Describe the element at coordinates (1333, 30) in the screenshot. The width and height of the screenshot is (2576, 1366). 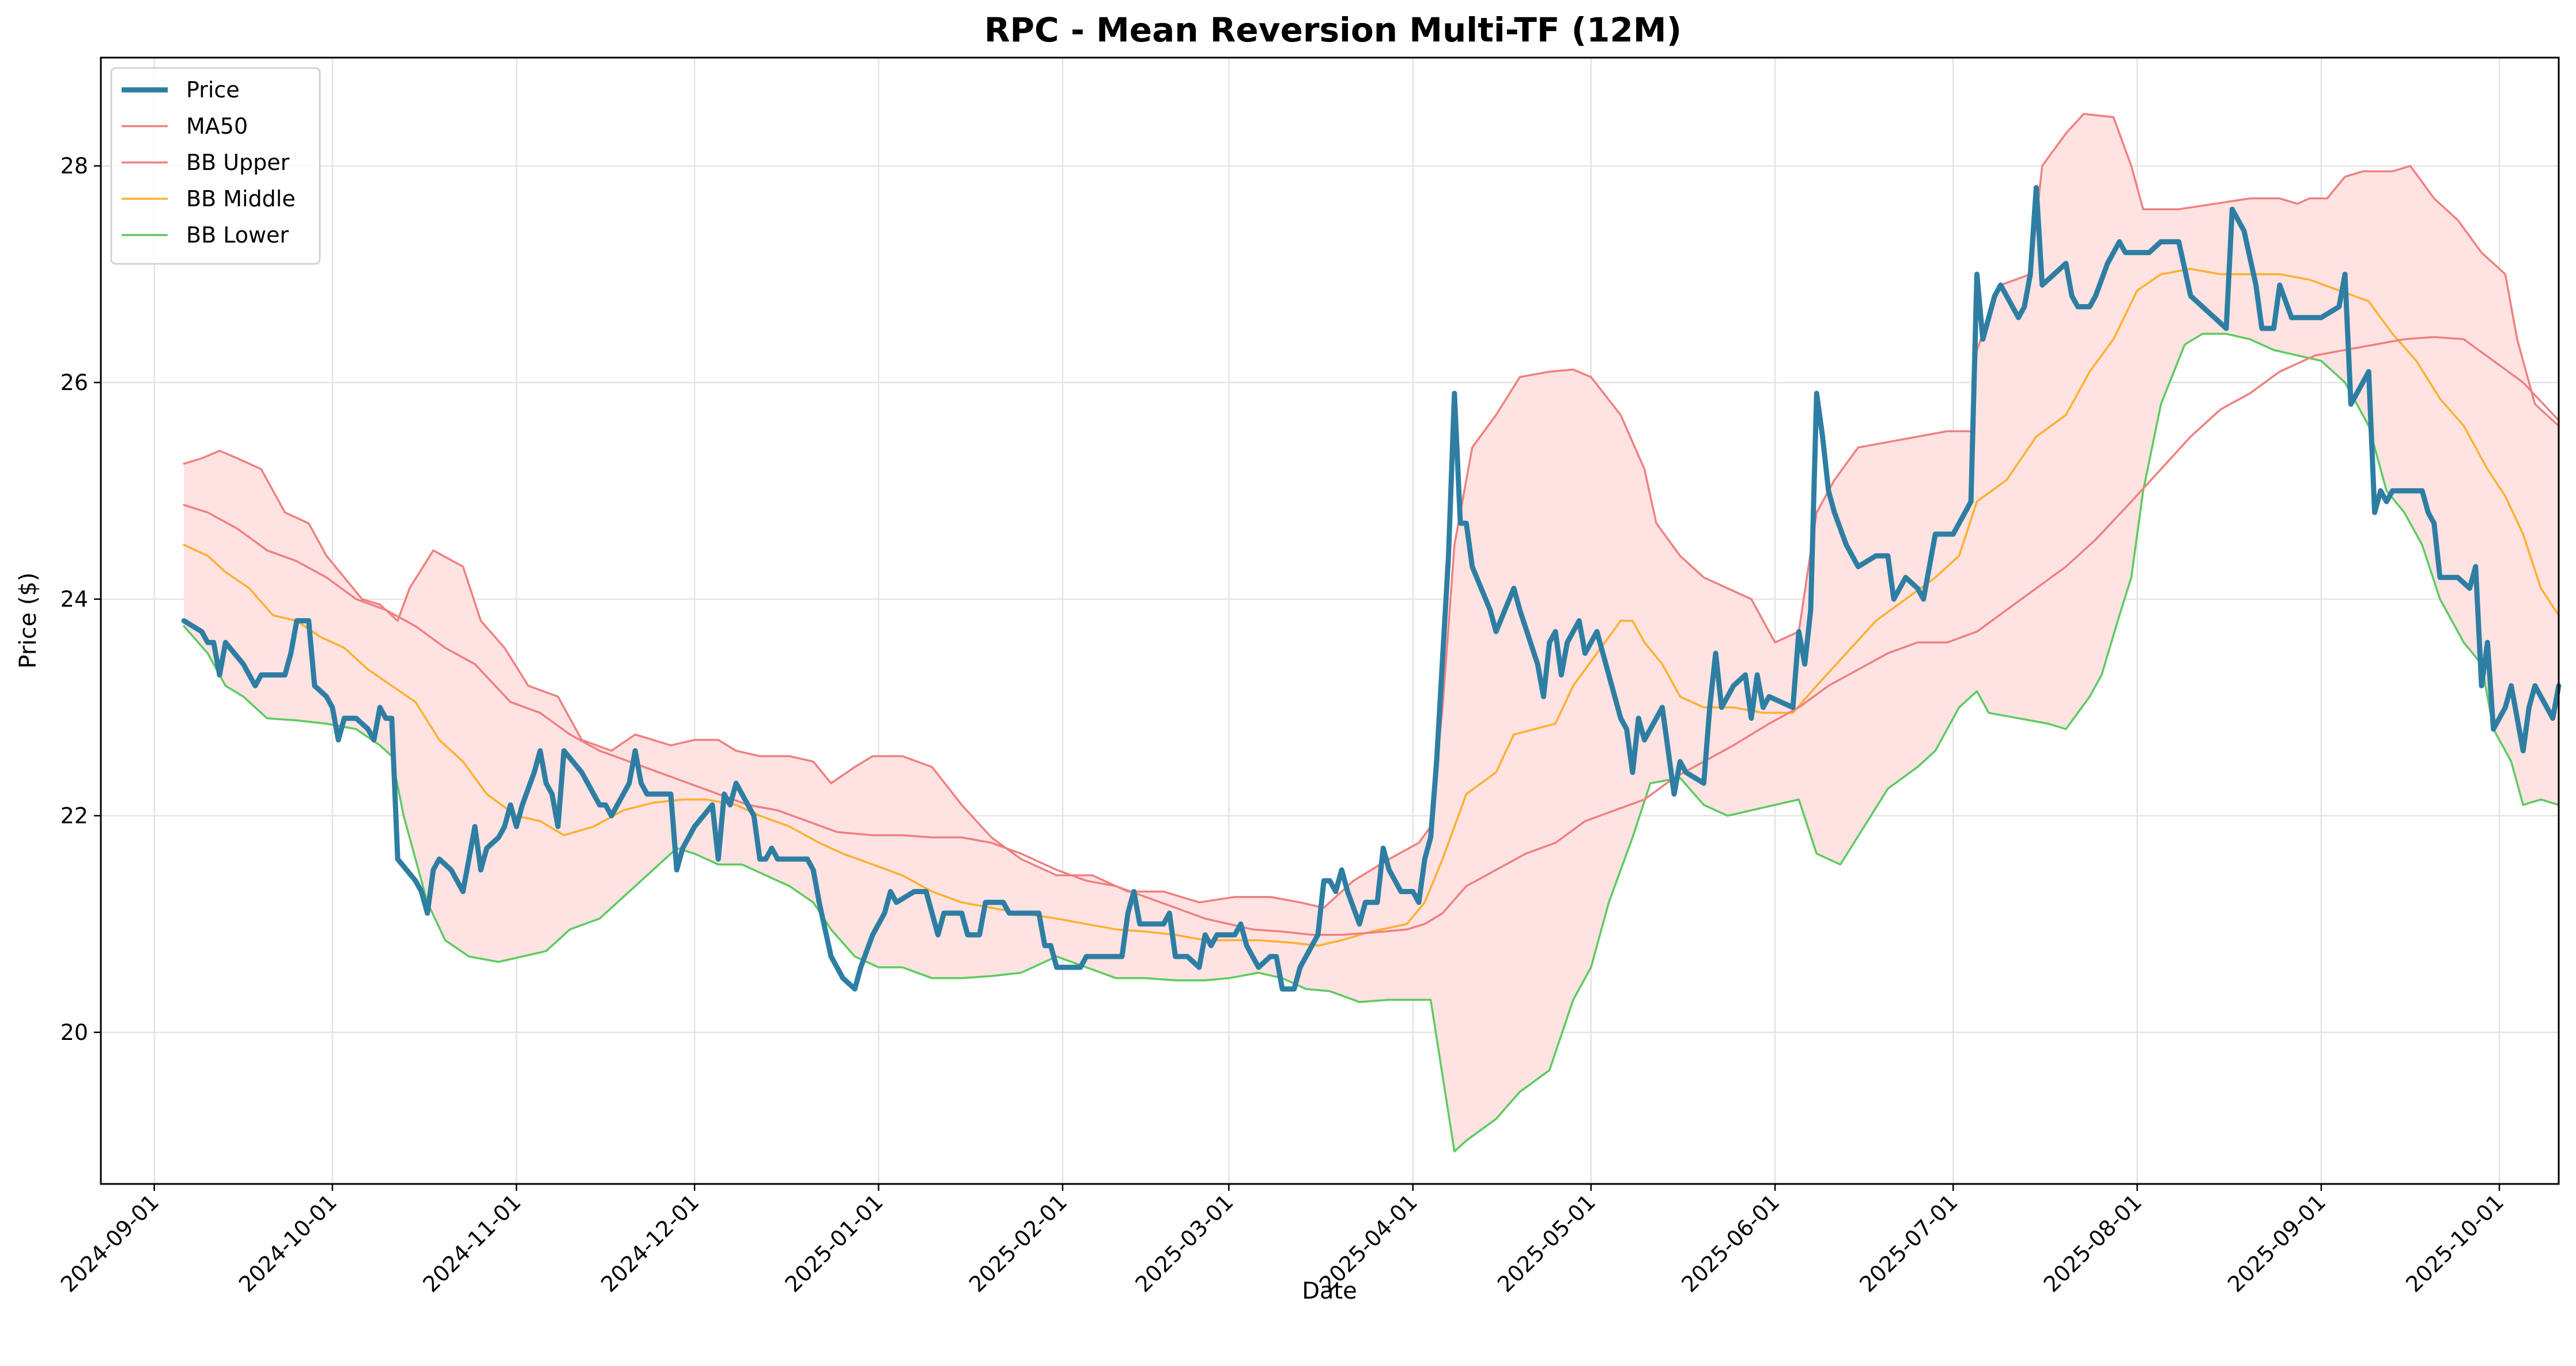
I see `chart-title: RPC - Mean Reversion Multi-TF (12M)` at that location.